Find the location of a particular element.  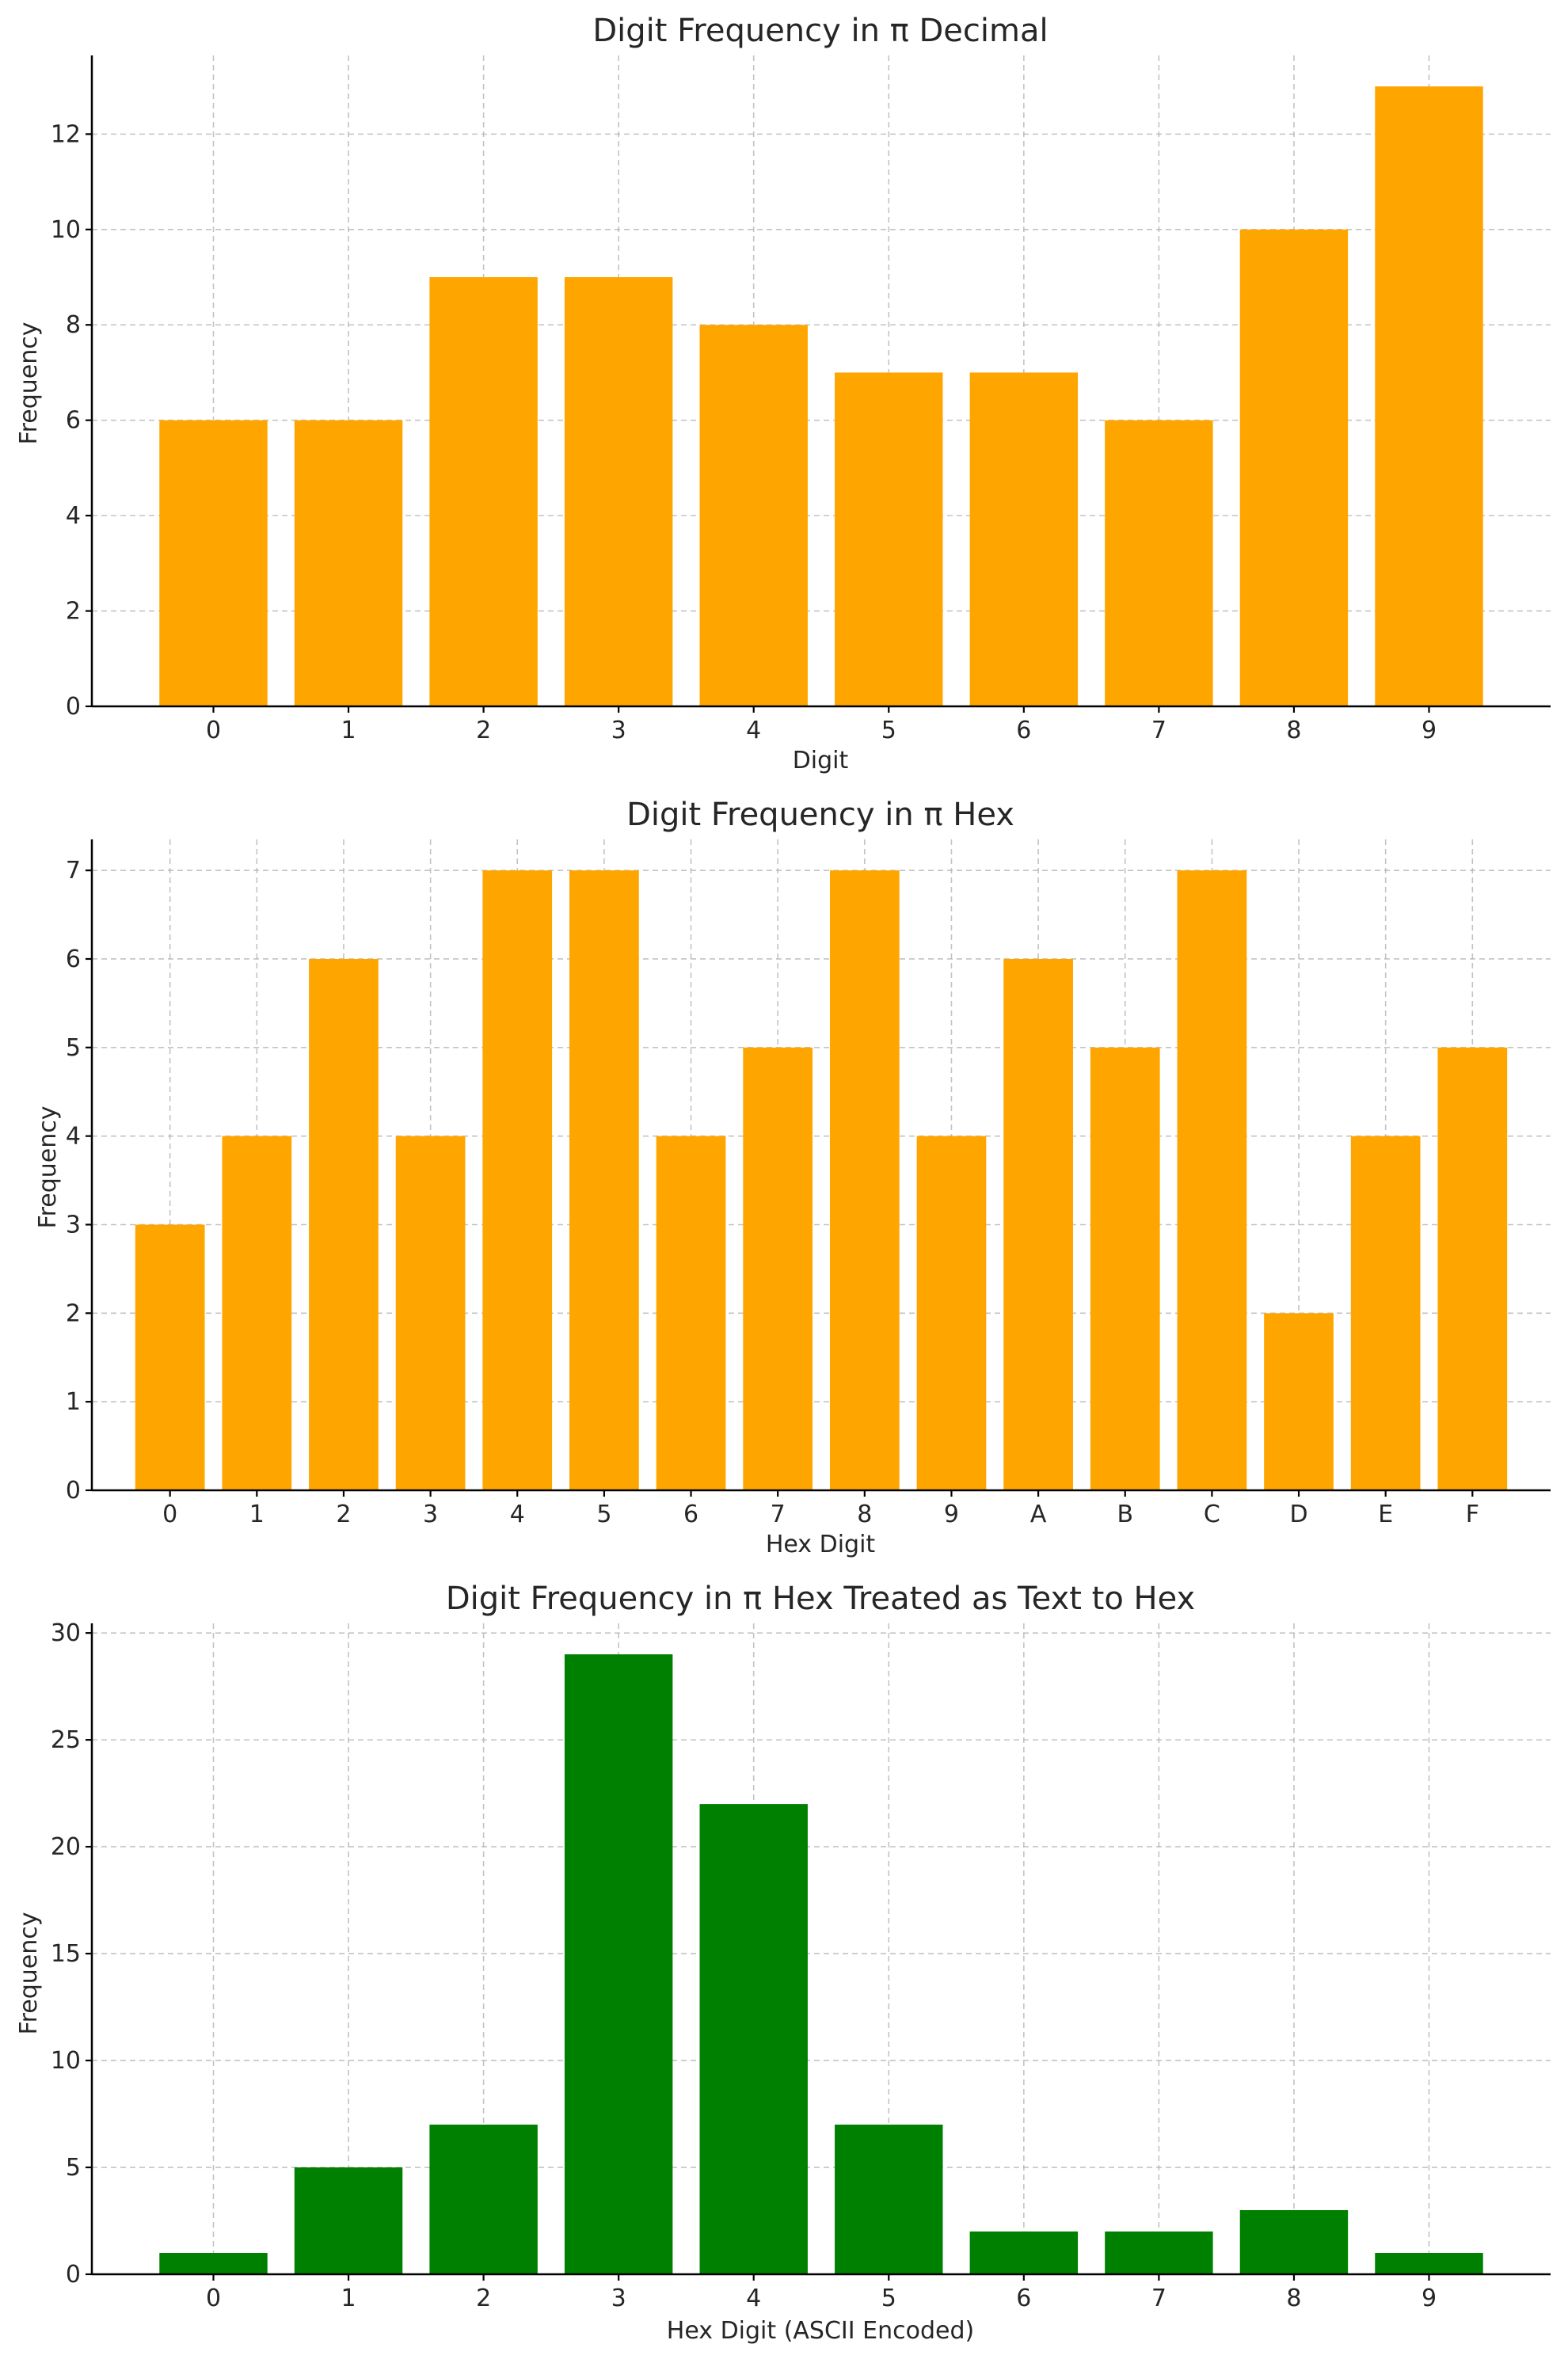

y-tick-label: 25 is located at coordinates (66, 1740).